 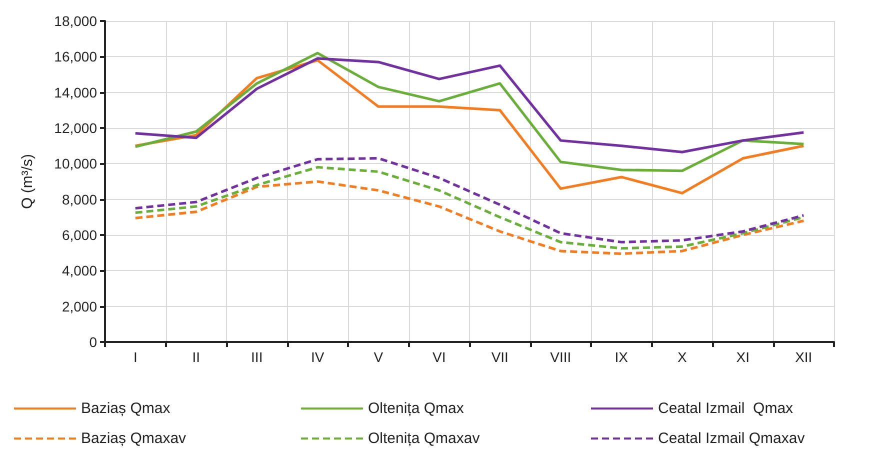 What do you see at coordinates (93, 342) in the screenshot?
I see `y-tick-label: 0` at bounding box center [93, 342].